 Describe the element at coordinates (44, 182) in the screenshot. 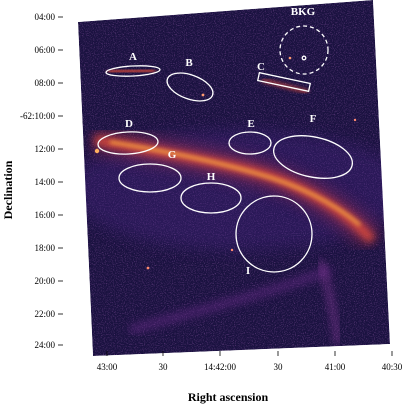

I see `y-tick-label: 14:00` at that location.